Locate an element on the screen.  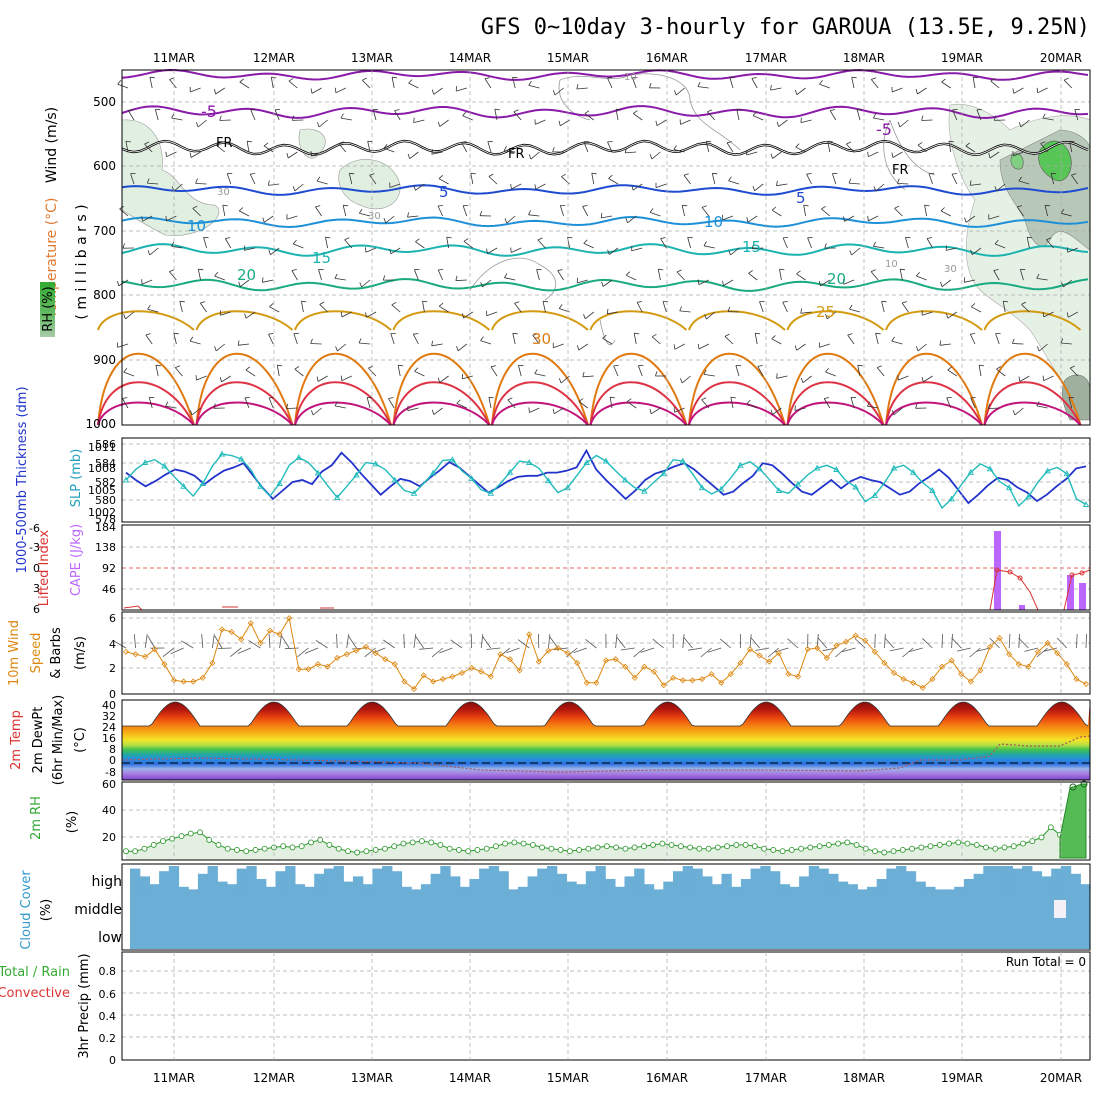
y-tick-label: 0 is located at coordinates (112, 1060).